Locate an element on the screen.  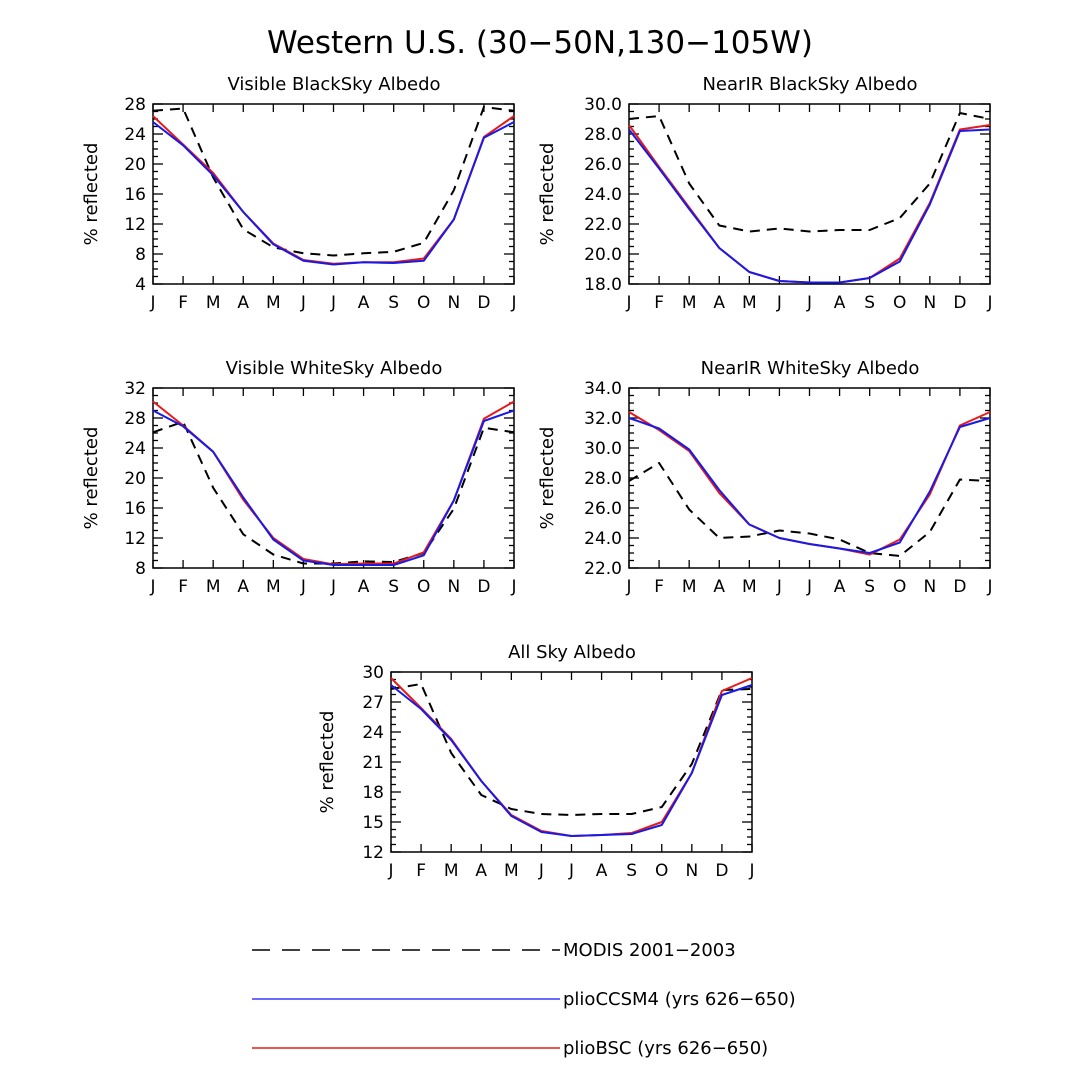
legend-entry-pliocssm4: plioCCSM4 (yrs 626−650) is located at coordinates (524, 999).